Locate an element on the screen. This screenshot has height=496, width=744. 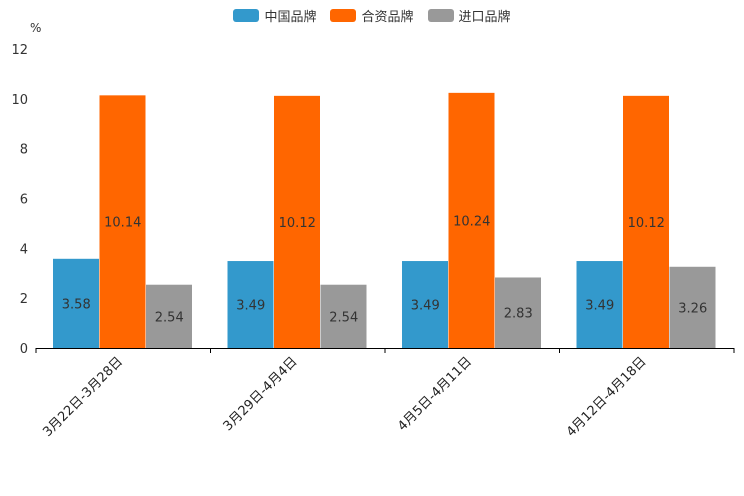
legend-swatch-china-brand is located at coordinates (246, 15).